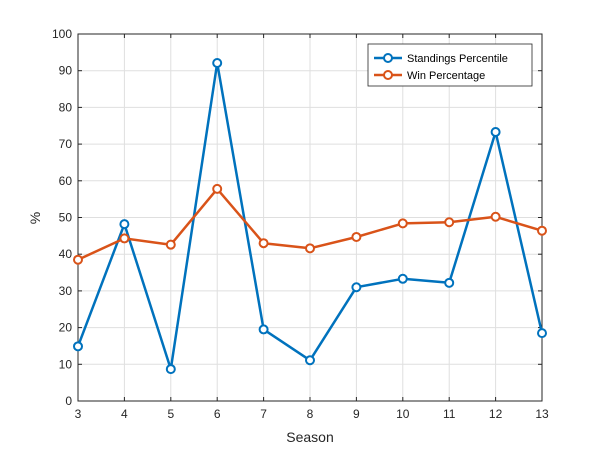 The image size is (600, 450). Describe the element at coordinates (496, 414) in the screenshot. I see `x-tick-label: 12` at that location.